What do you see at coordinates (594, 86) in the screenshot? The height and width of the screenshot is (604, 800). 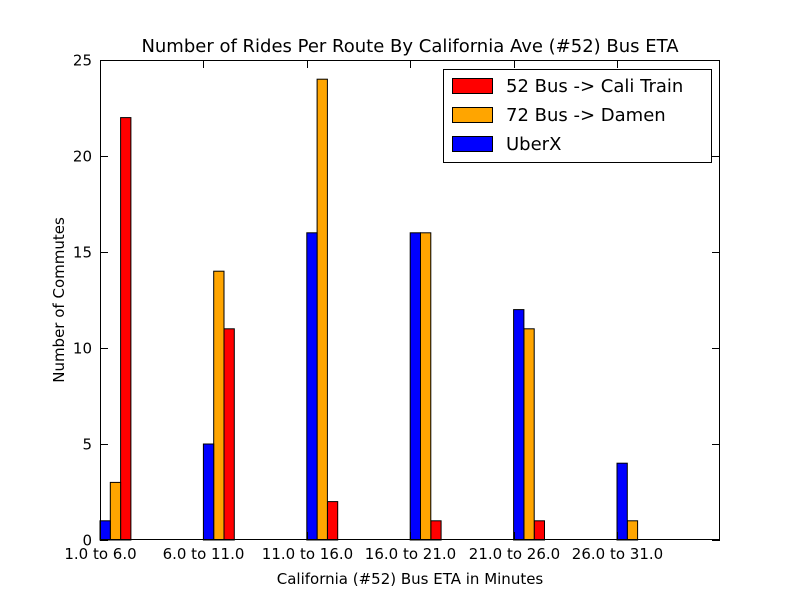 I see `legend-label-52-bus-cali-train: 52 Bus -> Cali Train` at bounding box center [594, 86].